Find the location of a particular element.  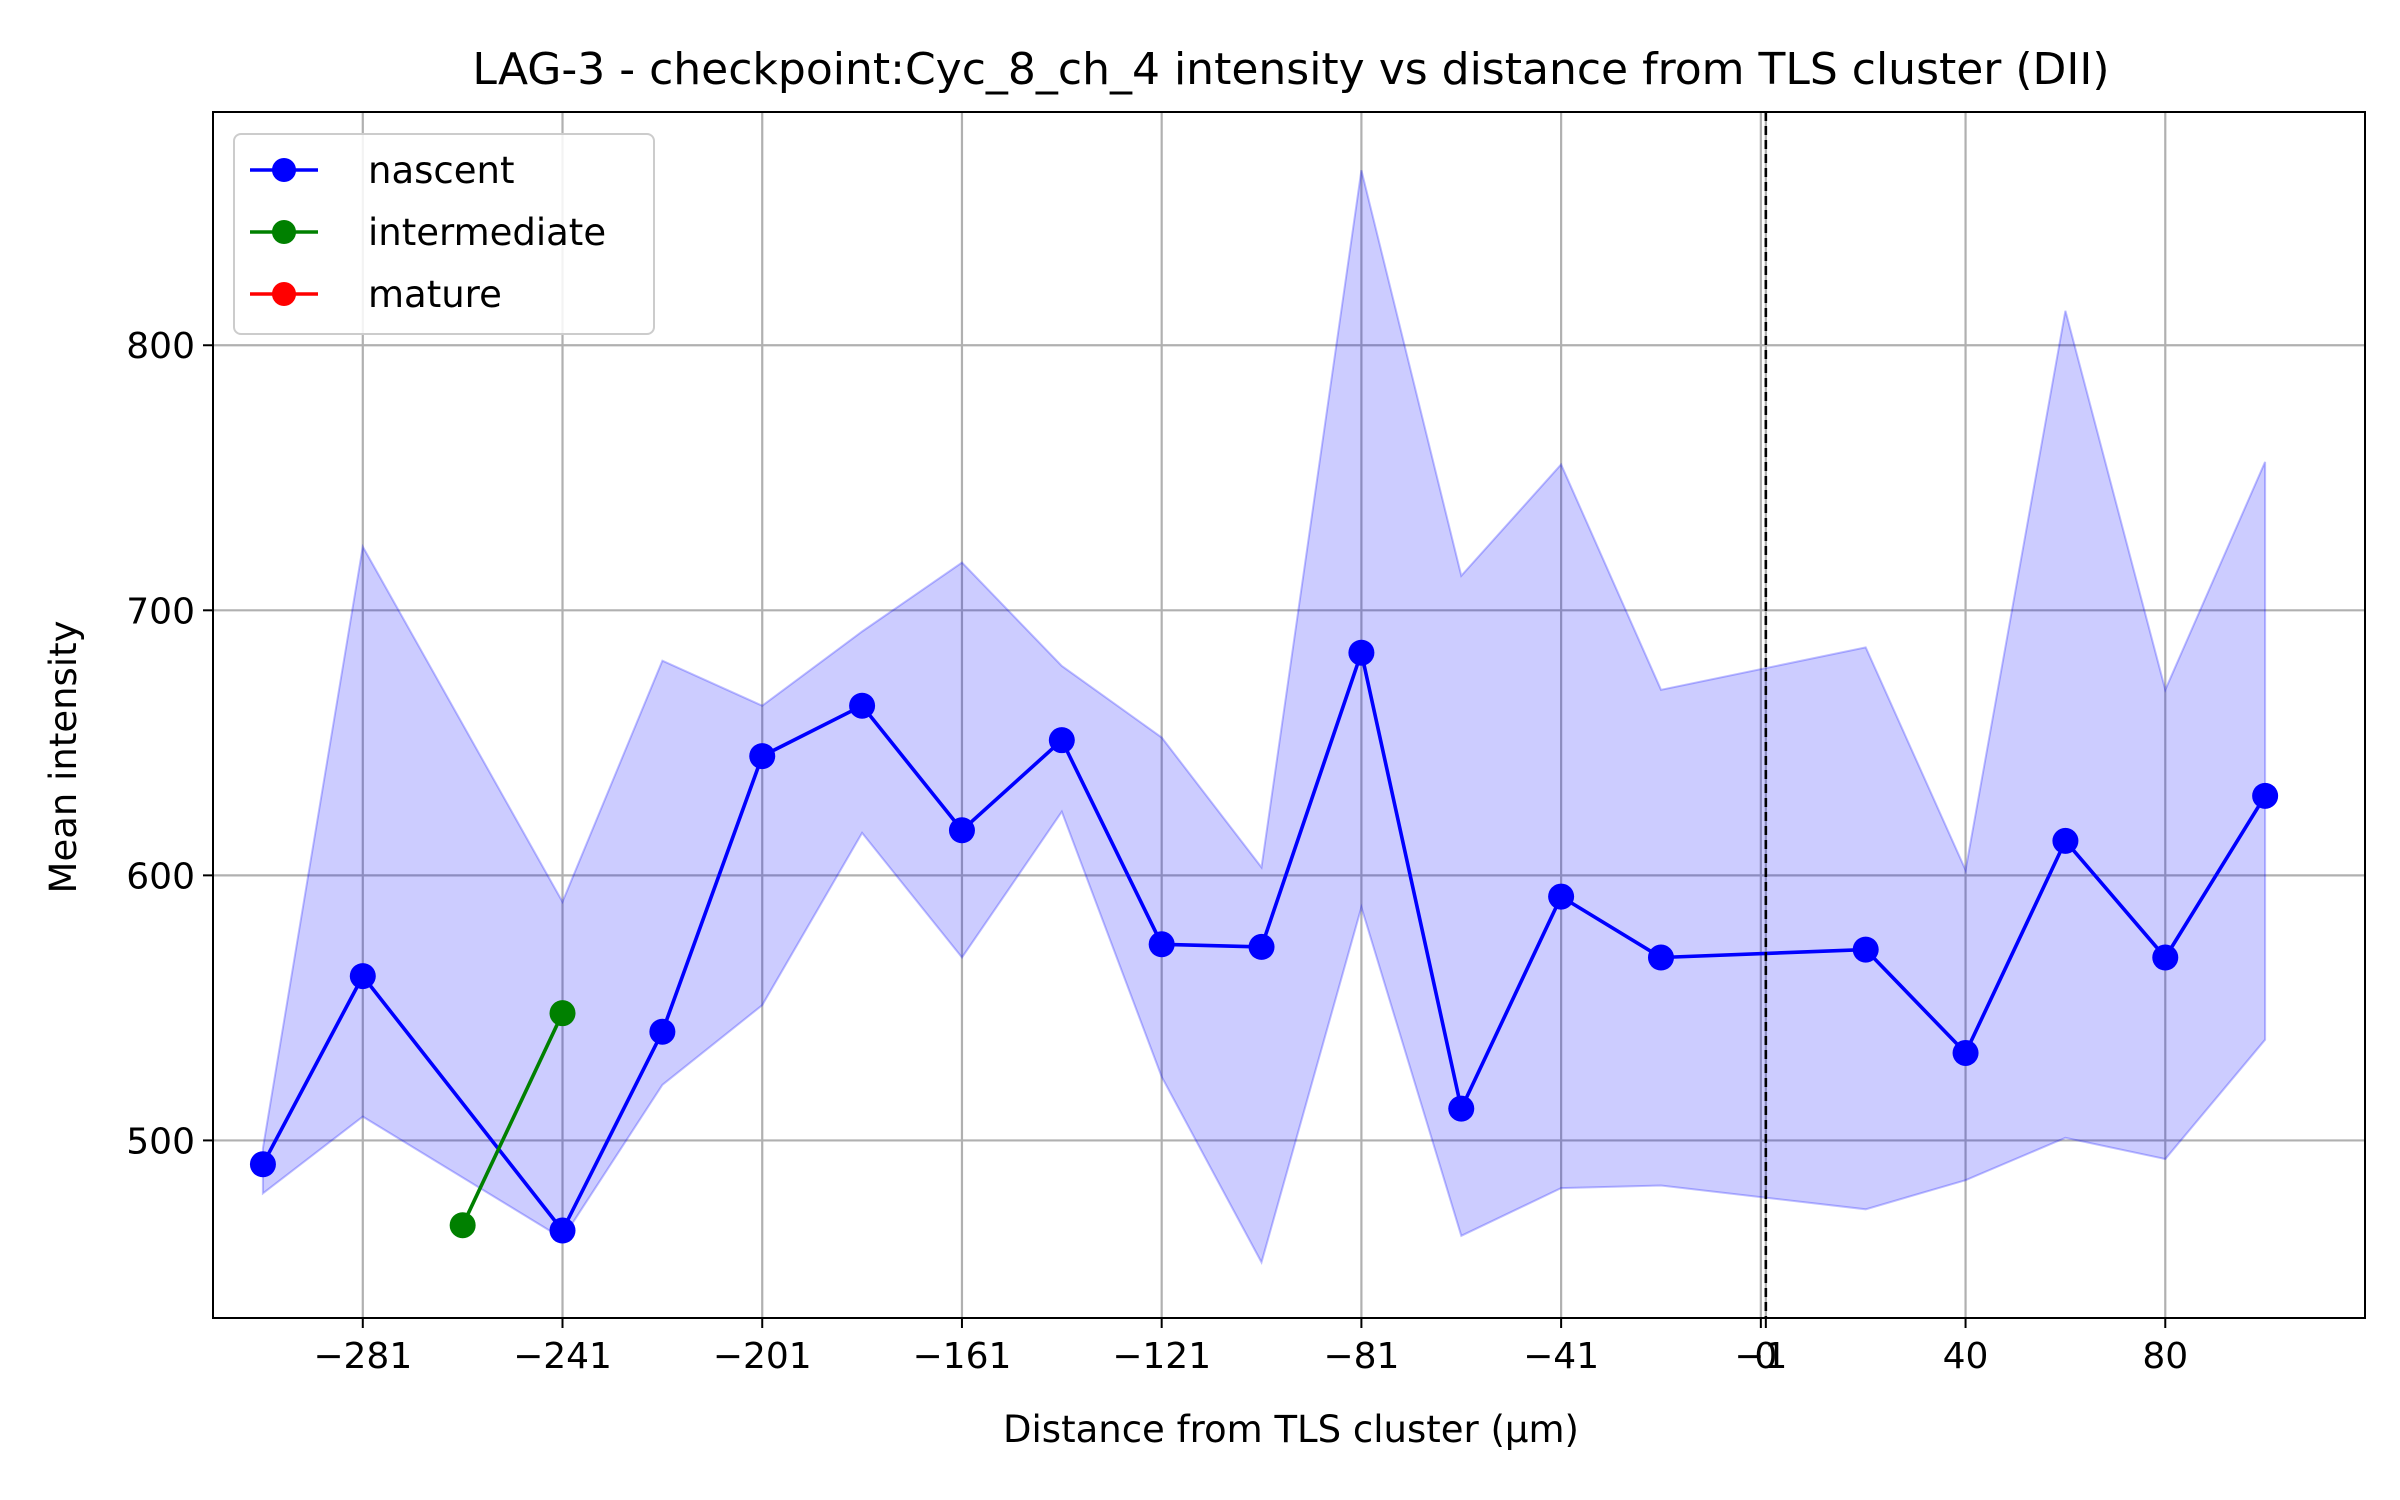

y-axis-label: Mean intensity is located at coordinates (63, 757).